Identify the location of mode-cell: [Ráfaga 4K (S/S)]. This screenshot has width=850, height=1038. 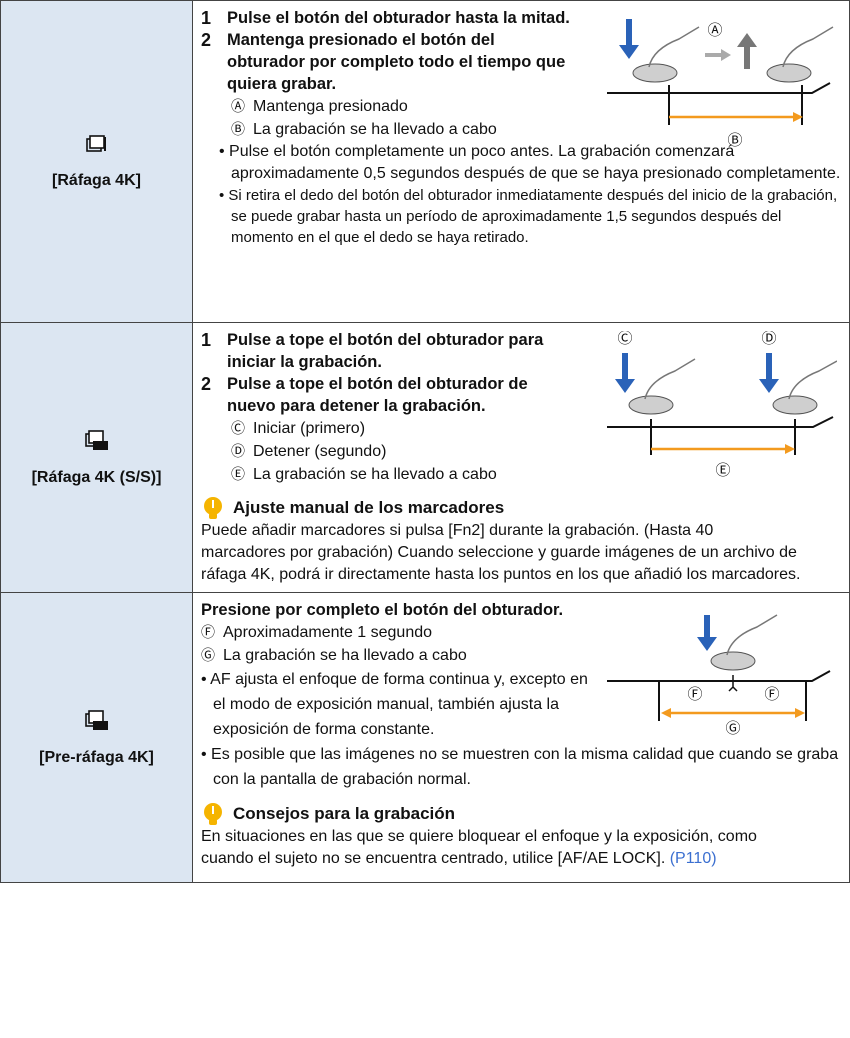
(96, 457).